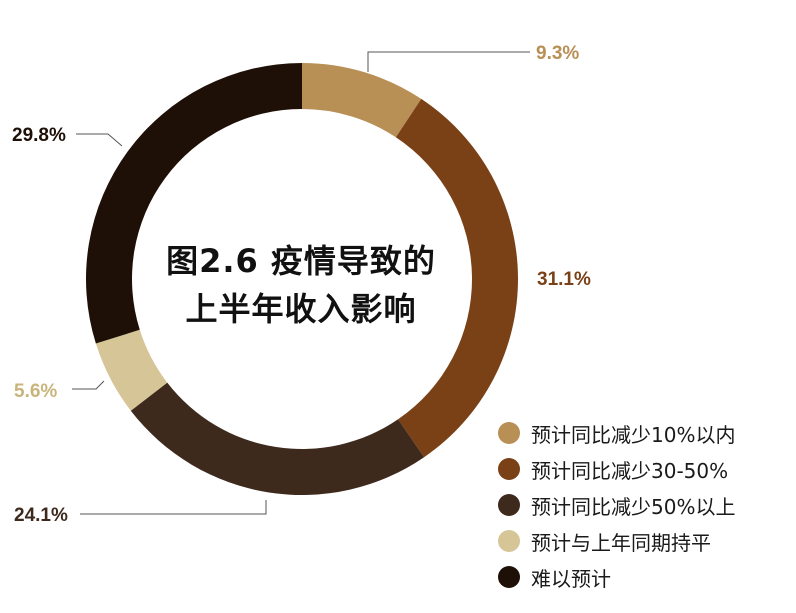  I want to click on legend-item: 预计与上年同期持平, so click(616, 541).